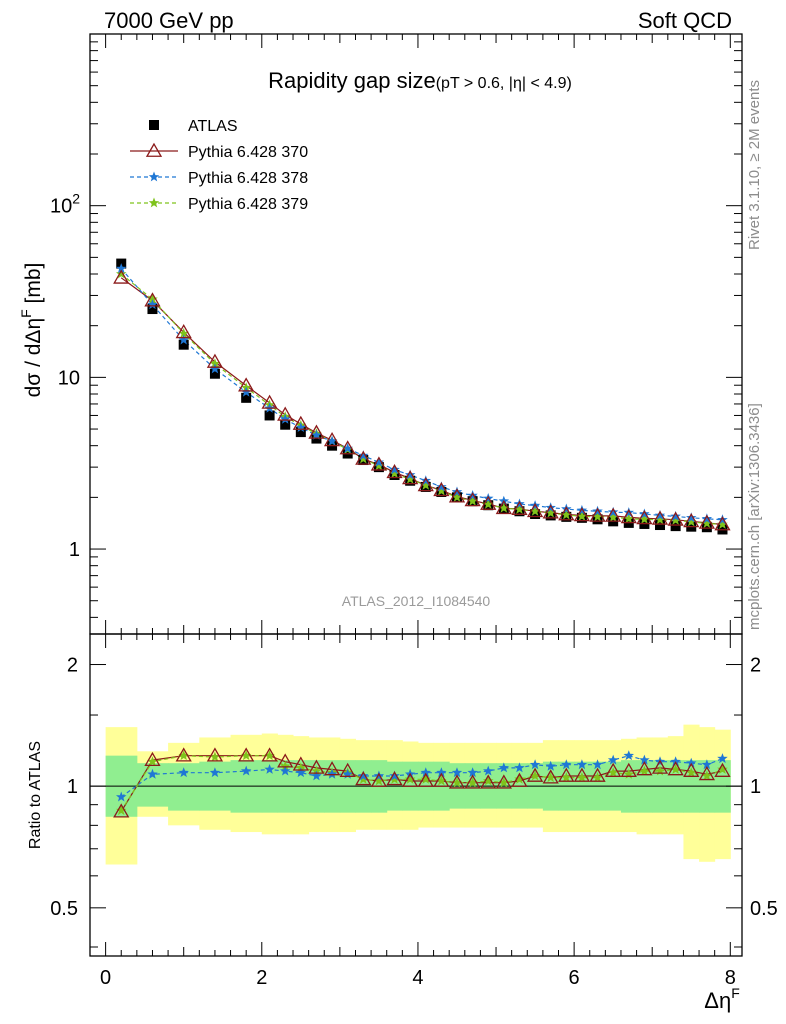 The width and height of the screenshot is (786, 1024). I want to click on y-axis-title: dσ / dΔηF [mb], so click(31, 330).